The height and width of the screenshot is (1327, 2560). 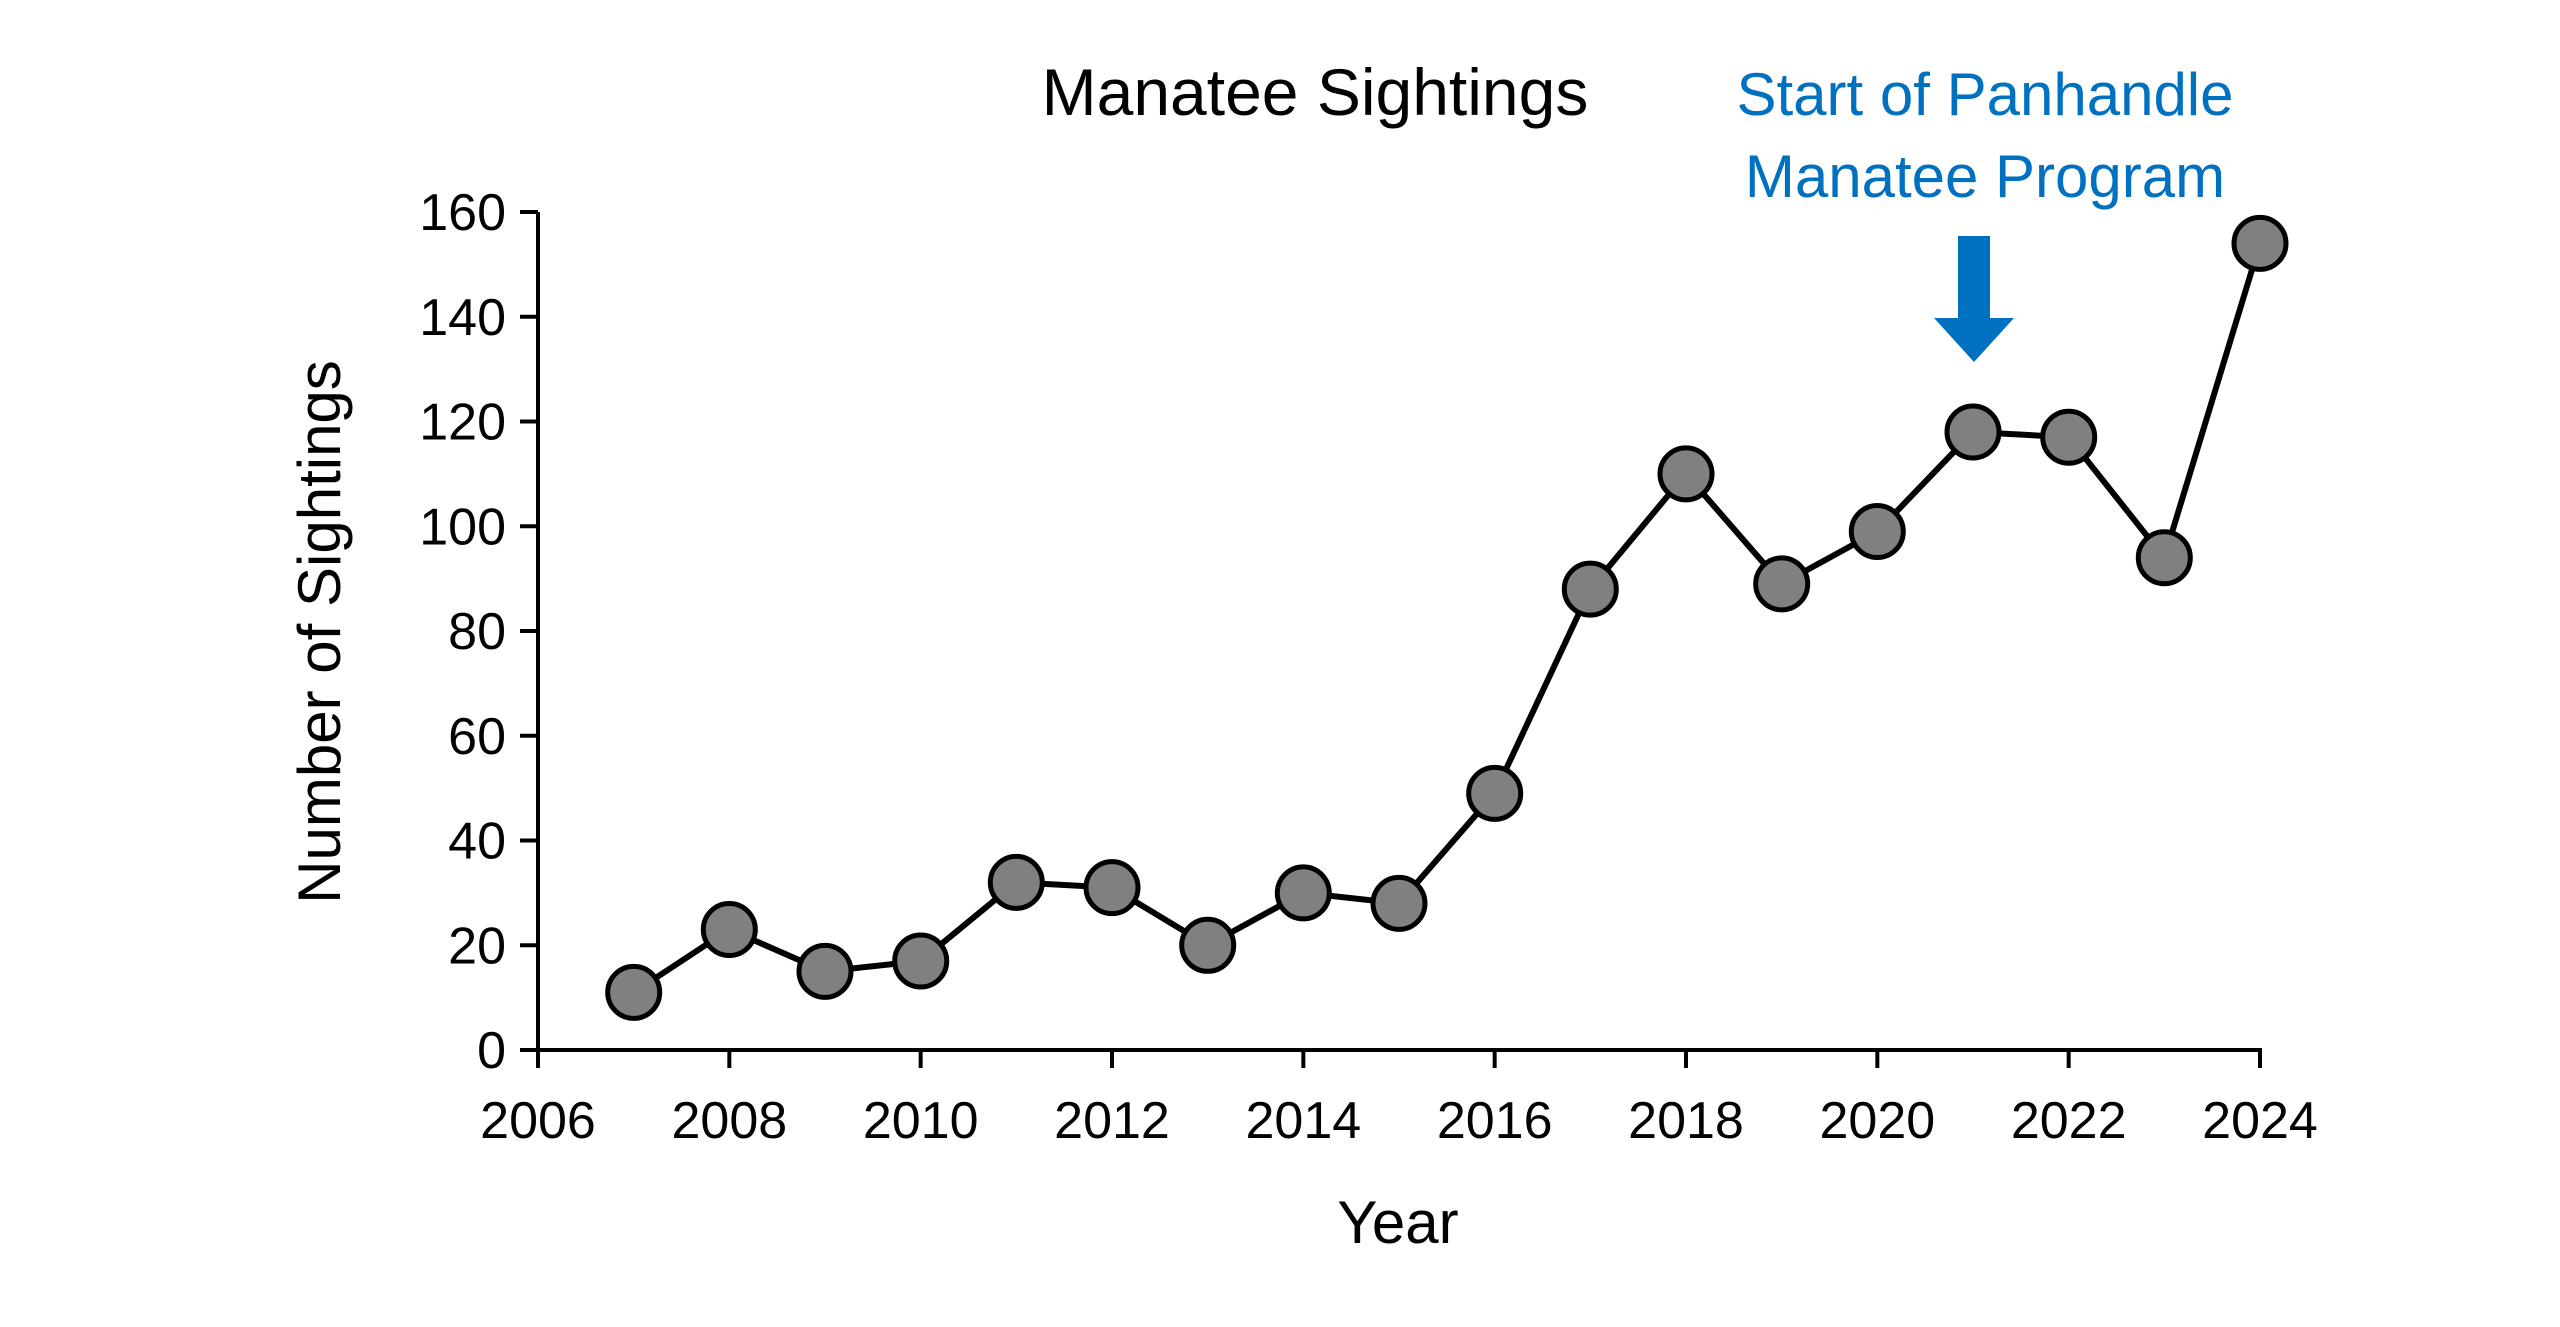 What do you see at coordinates (2069, 1121) in the screenshot?
I see `x-tick-label: 2022` at bounding box center [2069, 1121].